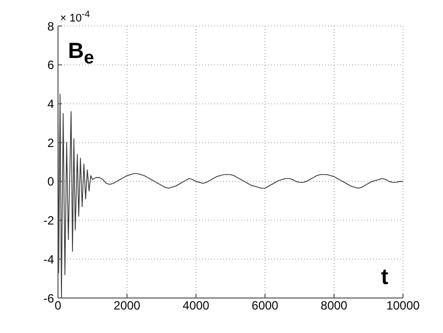 The image size is (443, 333). Describe the element at coordinates (81, 53) in the screenshot. I see `y-axis-title: B$_{e}$` at that location.